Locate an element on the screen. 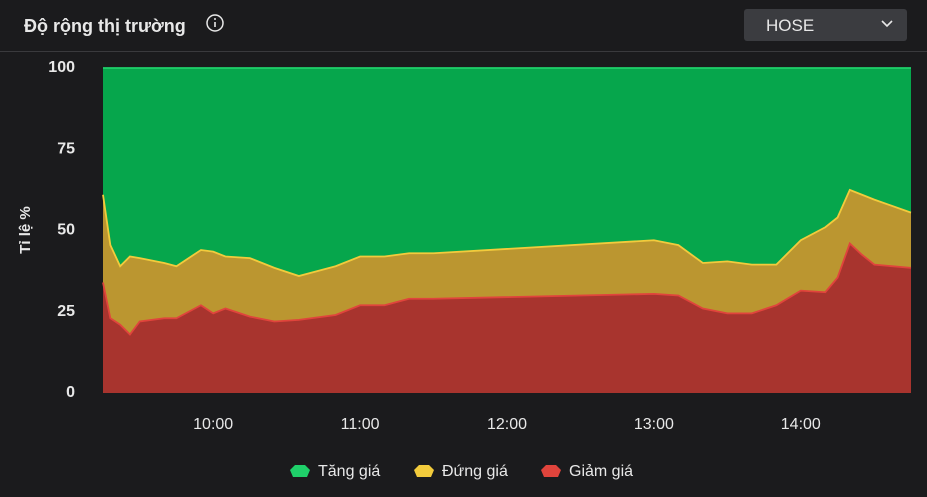  chevron is located at coordinates (887, 24).